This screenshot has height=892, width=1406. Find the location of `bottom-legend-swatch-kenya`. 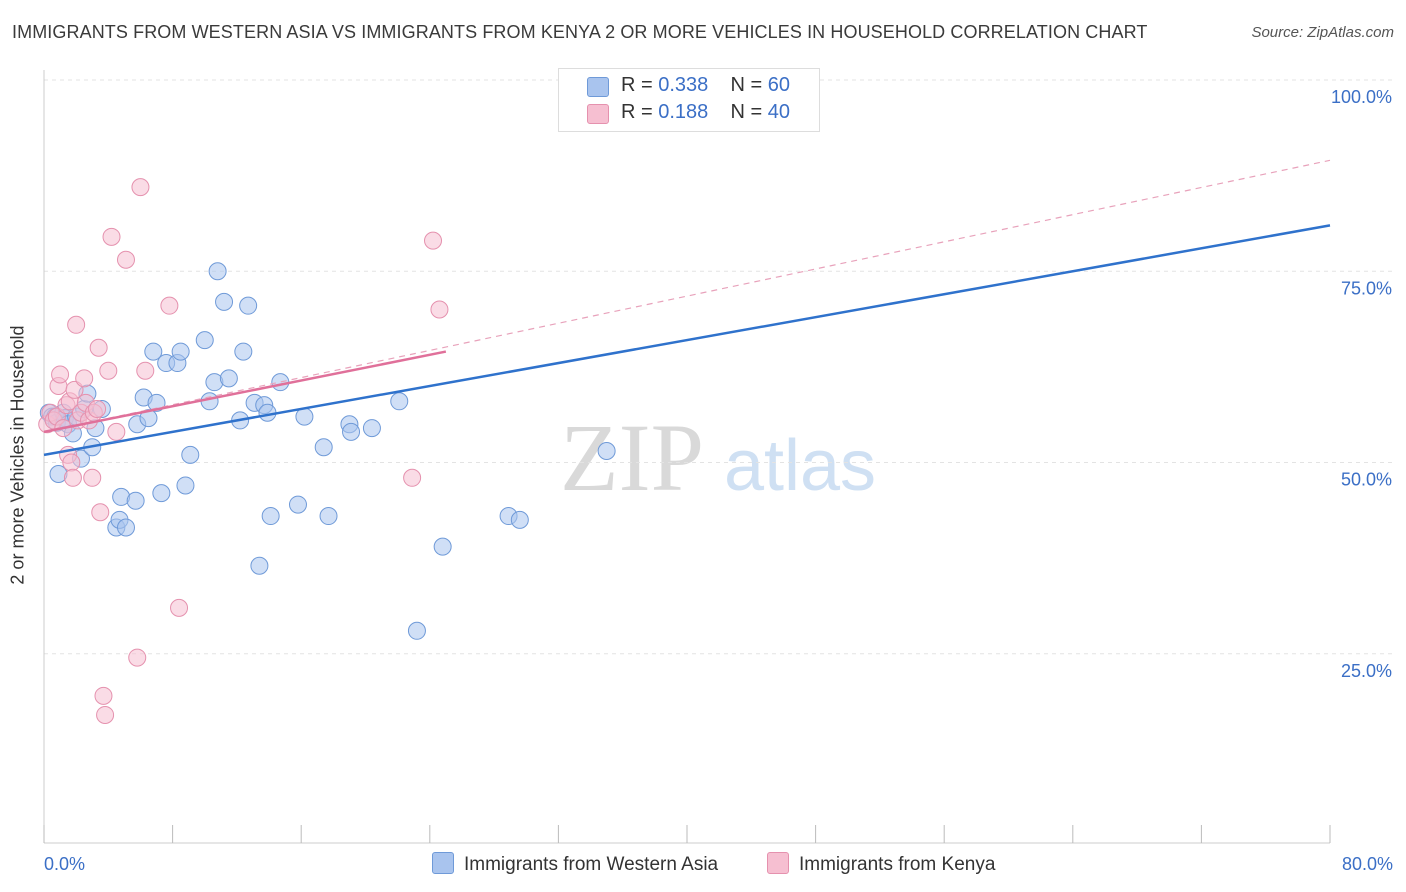

bottom-legend-swatch-kenya is located at coordinates (778, 863).